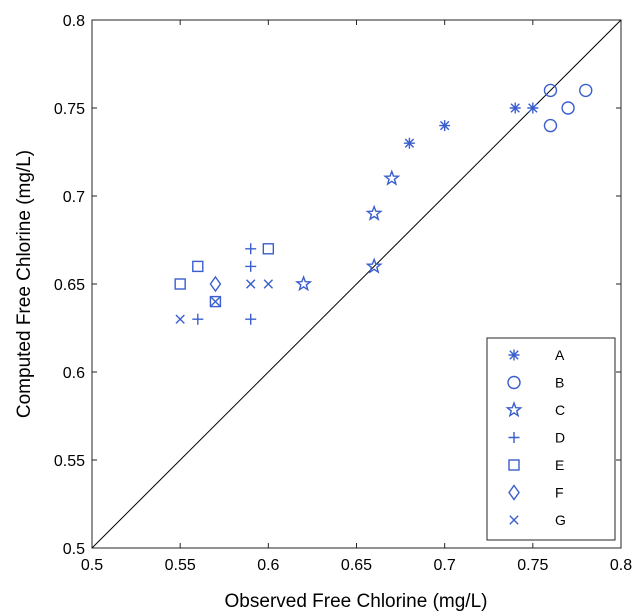 The image size is (634, 615). Describe the element at coordinates (514, 492) in the screenshot. I see `legend-marker-diamond-icon` at that location.